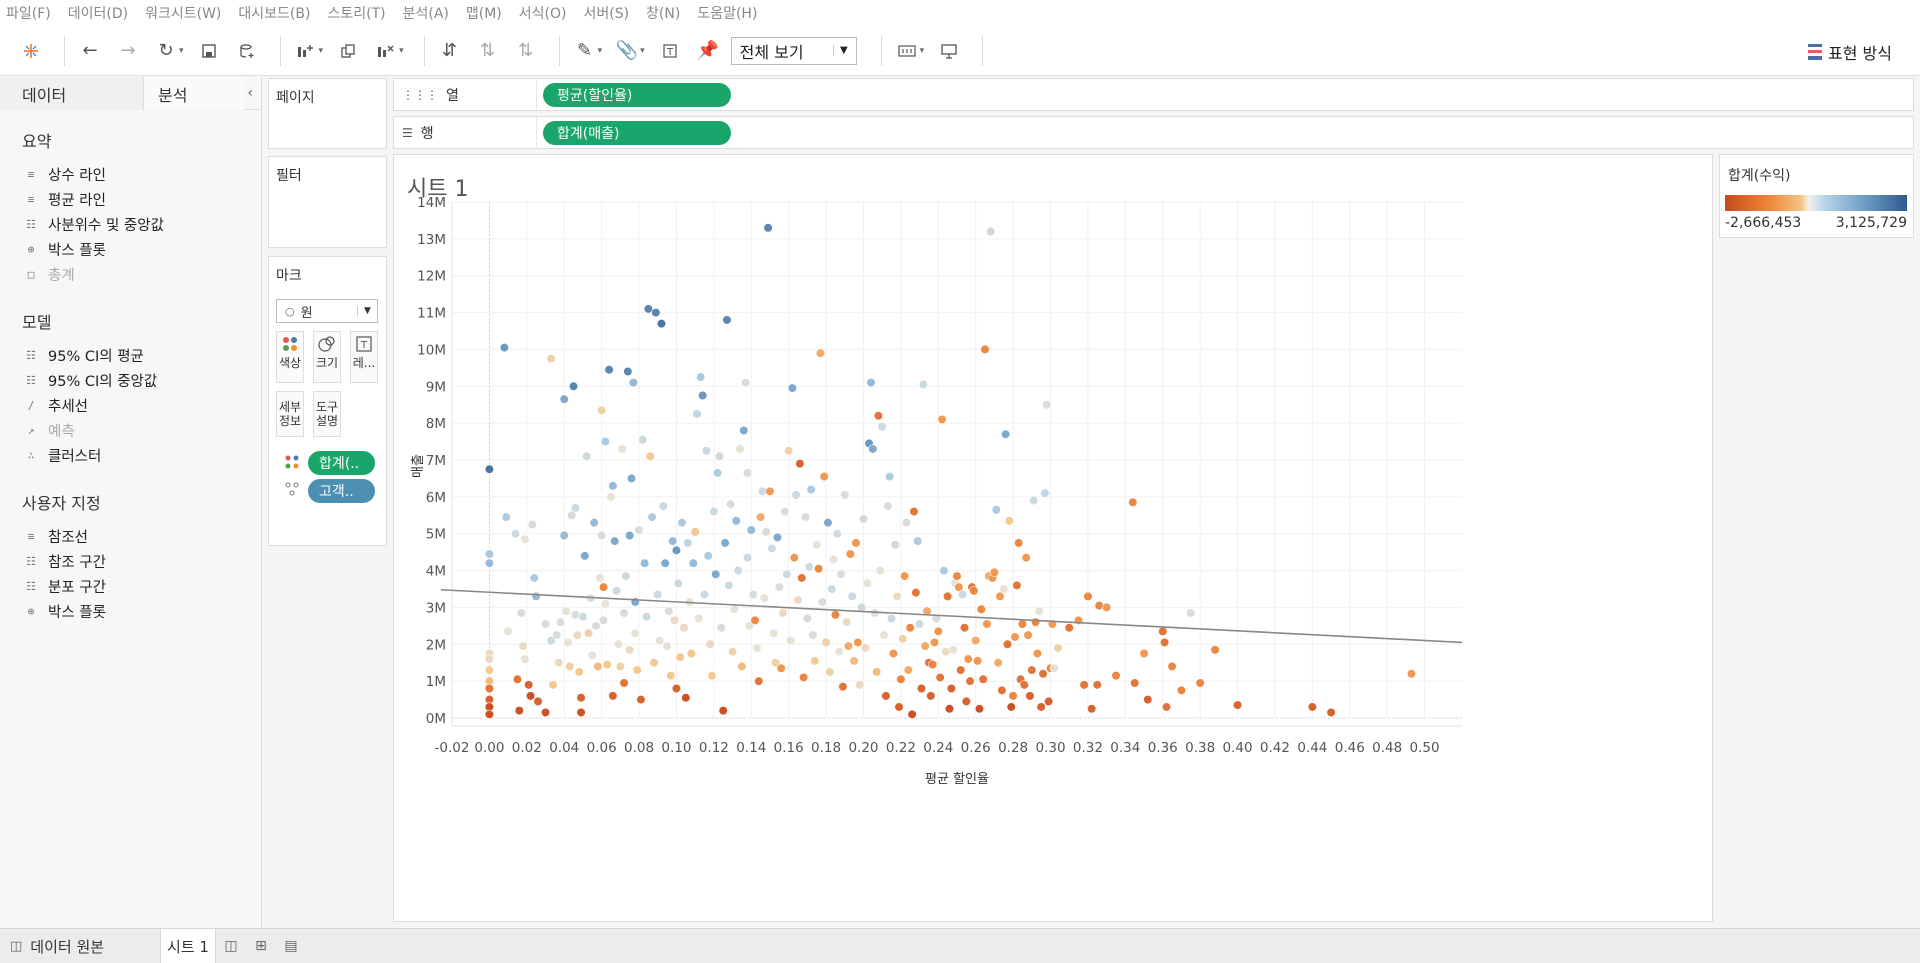 The width and height of the screenshot is (1920, 963). What do you see at coordinates (450, 50) in the screenshot?
I see `swap-icon: ⇵` at bounding box center [450, 50].